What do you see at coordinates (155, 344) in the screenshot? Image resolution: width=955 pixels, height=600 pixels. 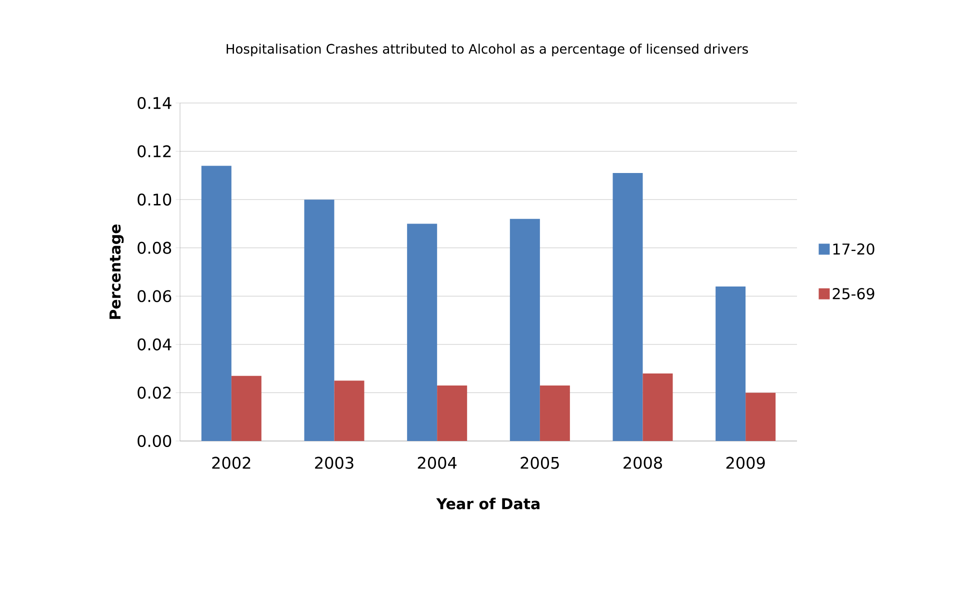 I see `y-tick-label: 0.04` at bounding box center [155, 344].